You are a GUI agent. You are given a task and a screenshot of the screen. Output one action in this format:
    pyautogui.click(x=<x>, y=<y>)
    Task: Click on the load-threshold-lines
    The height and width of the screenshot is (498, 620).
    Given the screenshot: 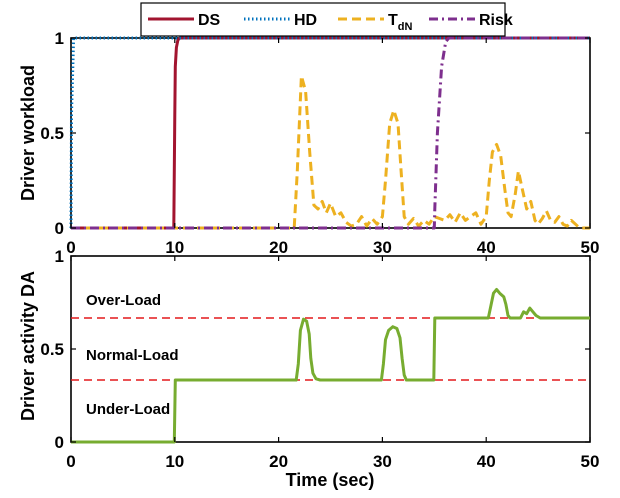 What is the action you would take?
    pyautogui.click(x=330, y=349)
    